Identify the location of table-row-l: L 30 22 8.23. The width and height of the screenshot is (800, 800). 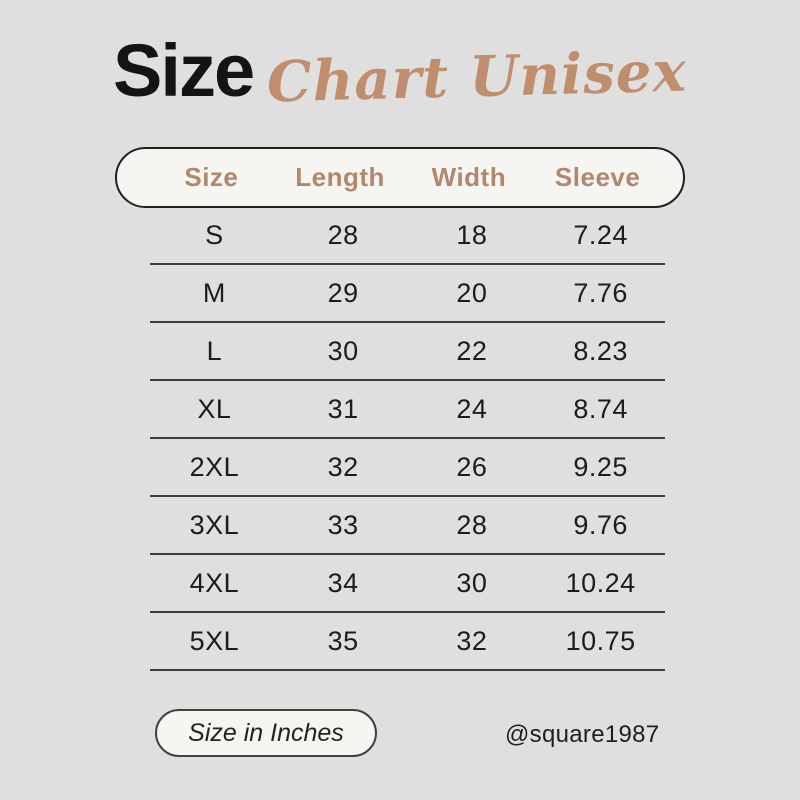
(407, 352).